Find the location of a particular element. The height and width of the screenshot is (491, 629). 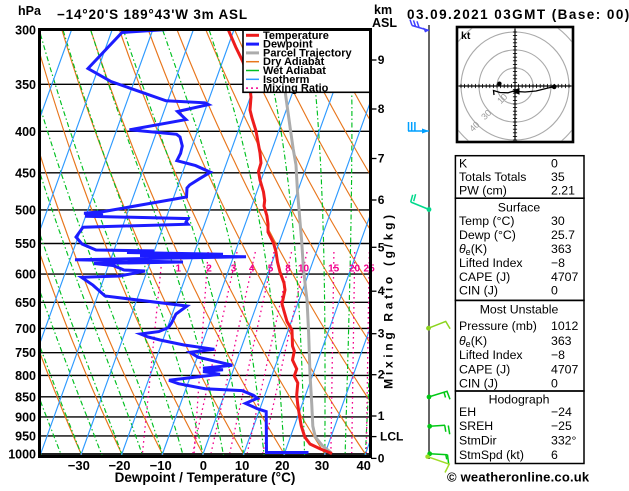

svg-text: 1000 is located at coordinates (22, 455).